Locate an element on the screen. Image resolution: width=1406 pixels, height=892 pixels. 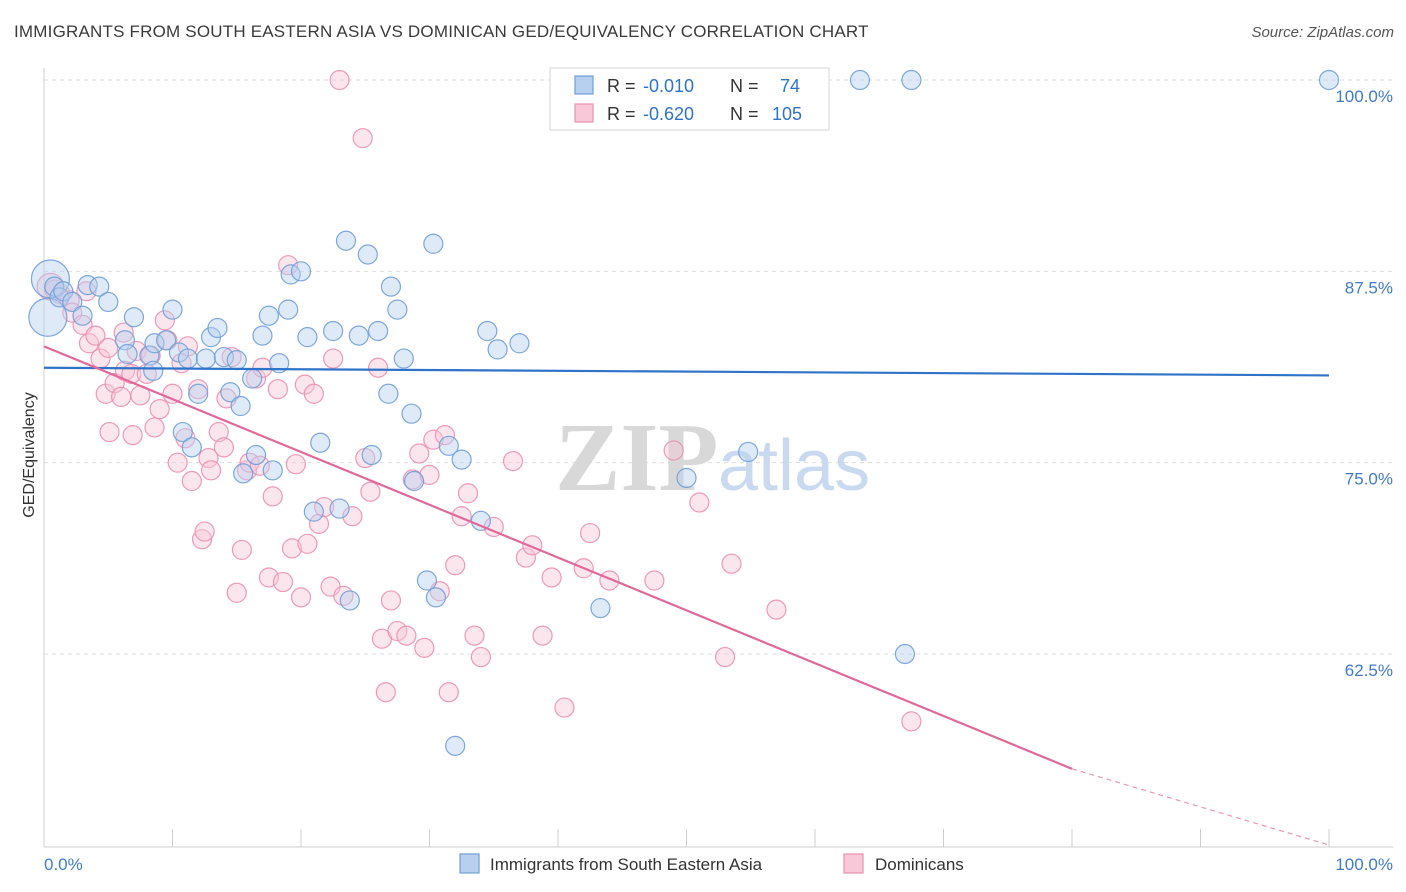
y-tick-label-3: 100.0% is located at coordinates (1364, 96).